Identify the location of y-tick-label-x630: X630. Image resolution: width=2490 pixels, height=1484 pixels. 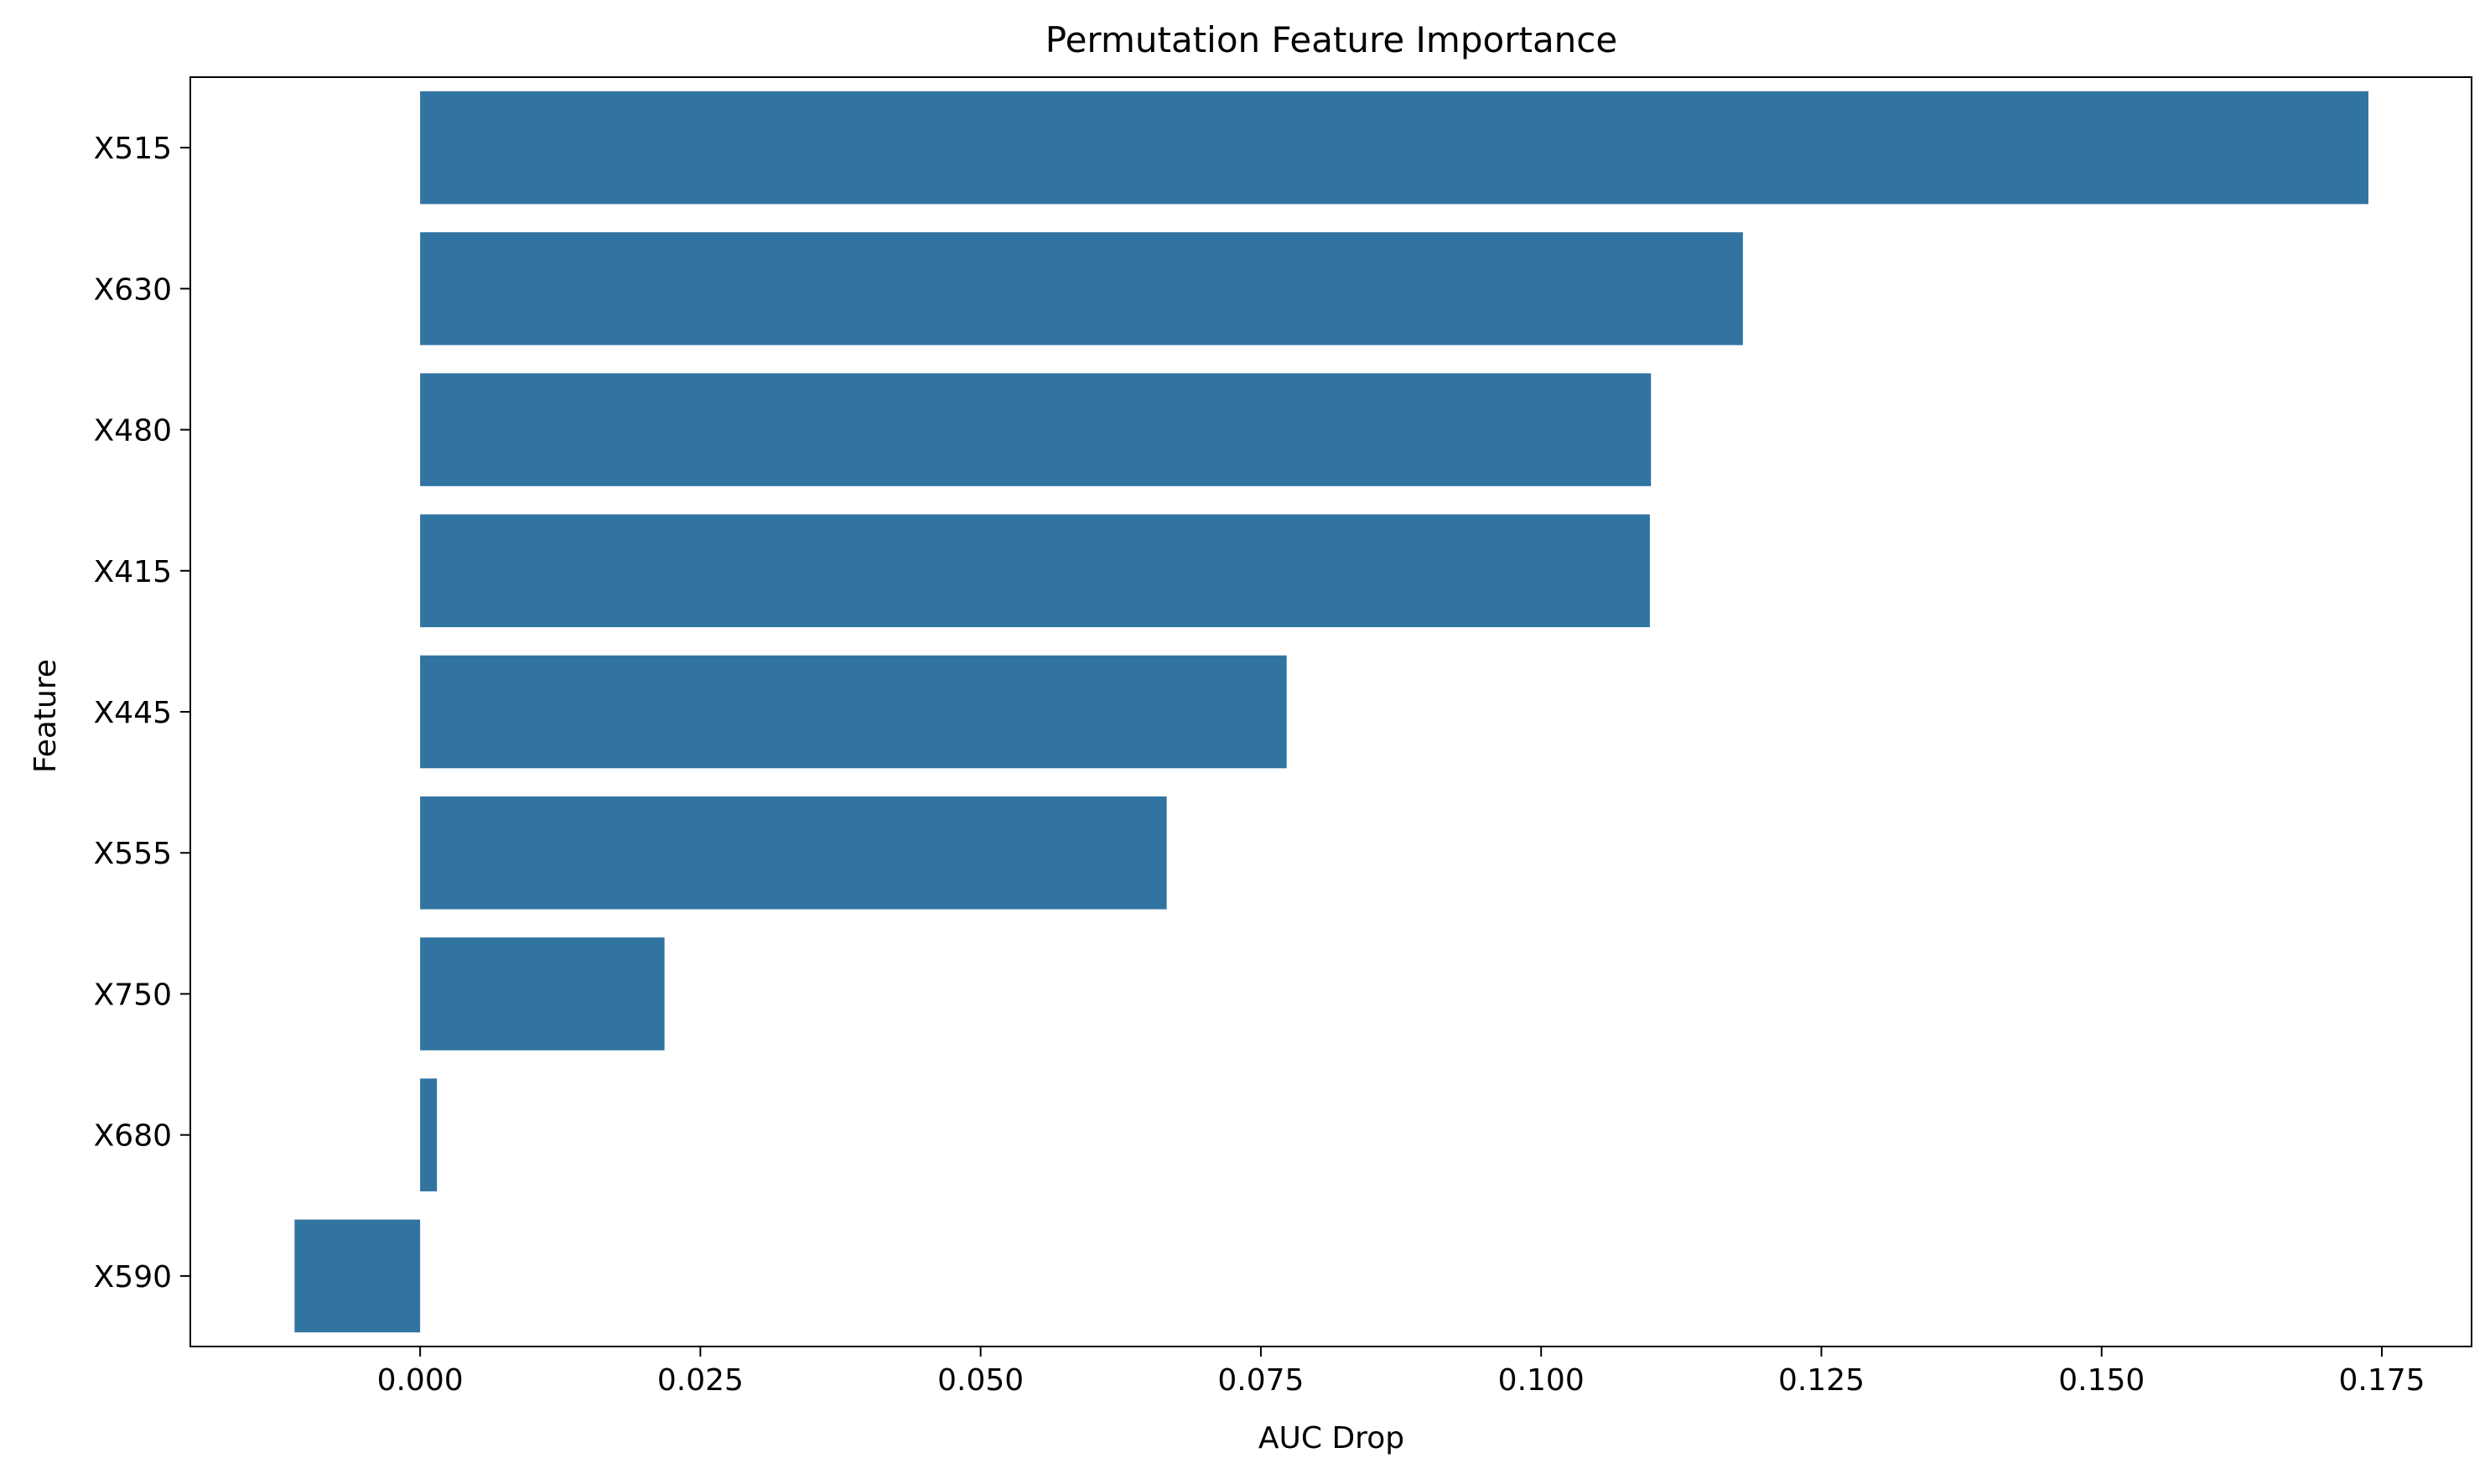
(133, 289).